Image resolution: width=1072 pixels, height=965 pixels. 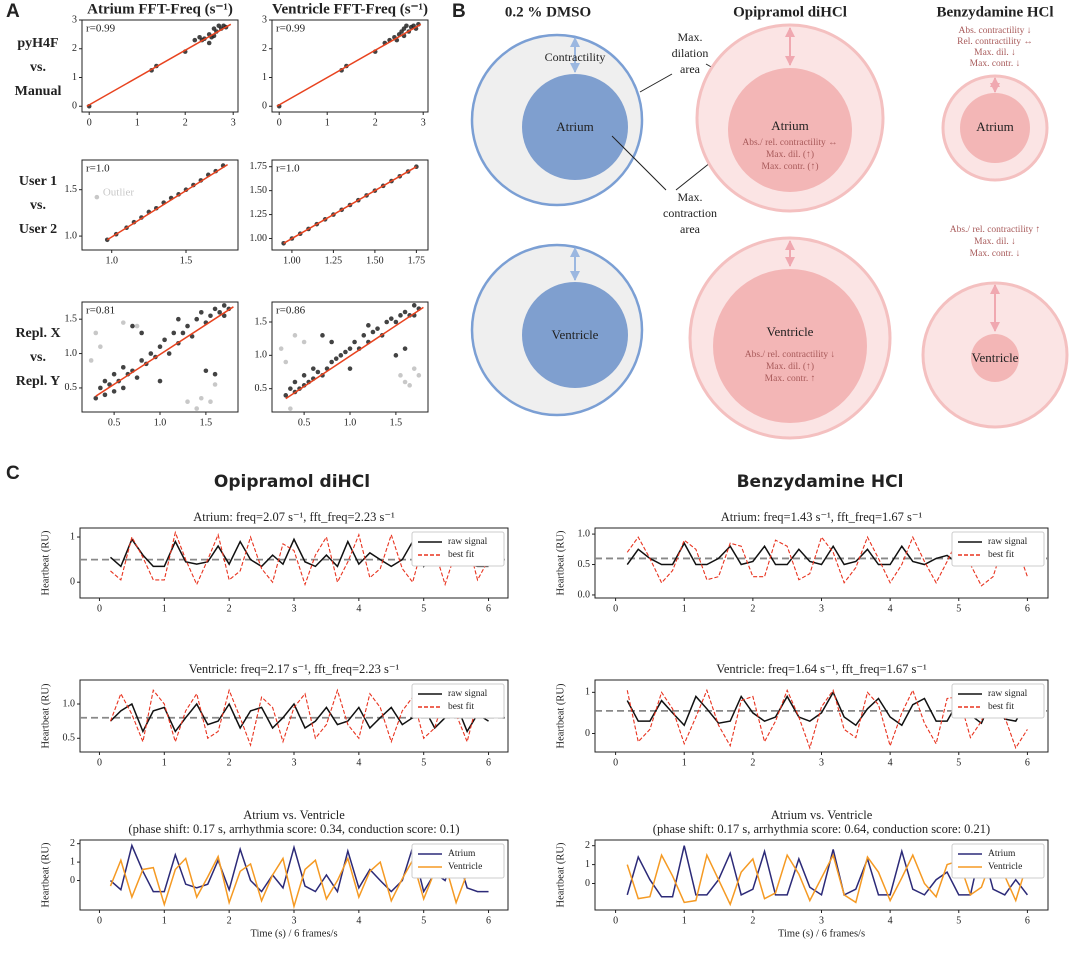 I want to click on node-note: Max. dil. (↑), so click(x=790, y=154).